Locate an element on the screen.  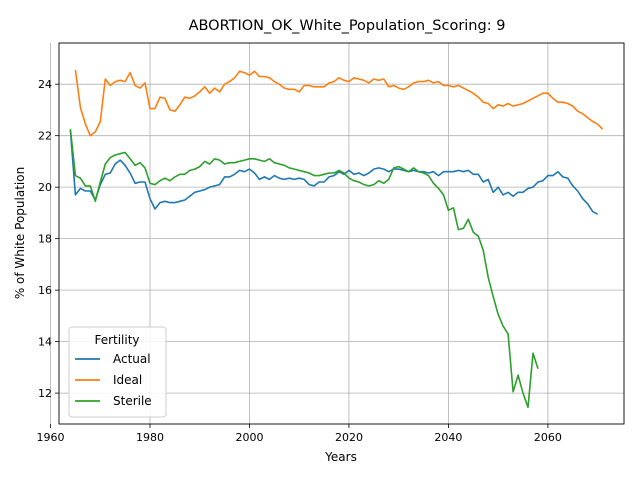
x-tick-label: 2020 is located at coordinates (349, 437).